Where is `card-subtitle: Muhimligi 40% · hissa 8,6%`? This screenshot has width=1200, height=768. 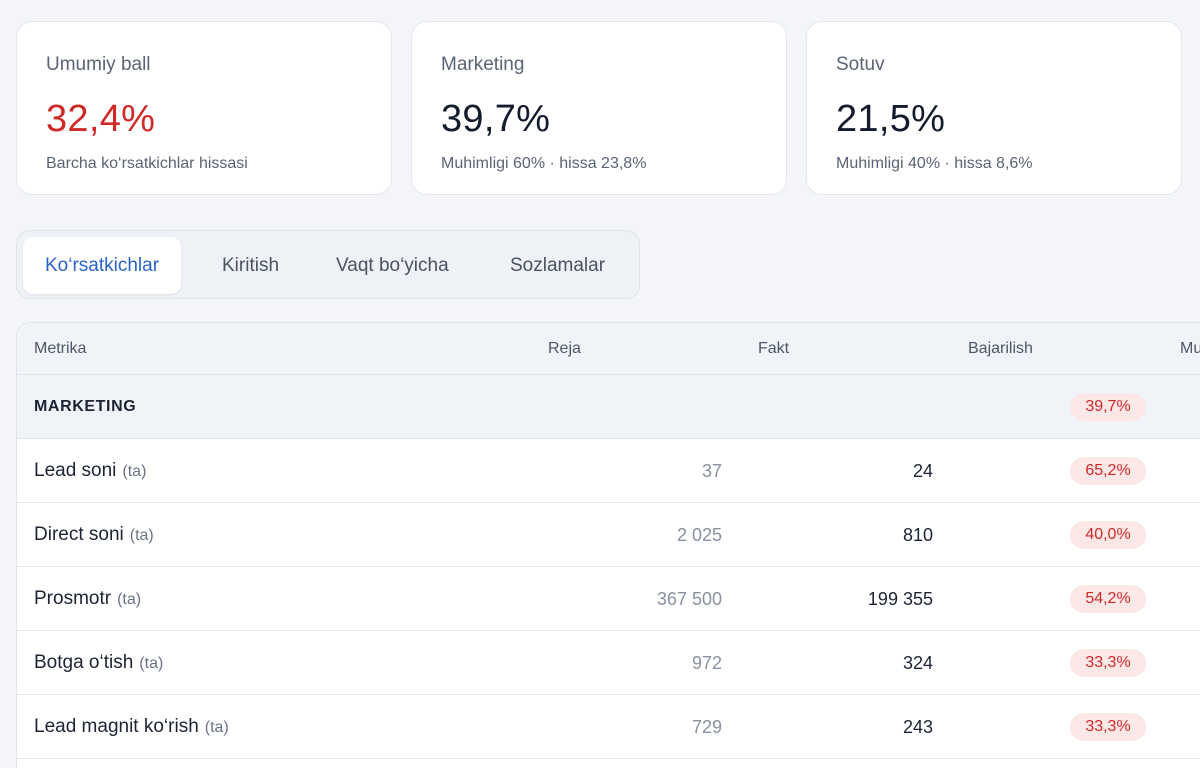
card-subtitle: Muhimligi 40% · hissa 8,6% is located at coordinates (934, 163).